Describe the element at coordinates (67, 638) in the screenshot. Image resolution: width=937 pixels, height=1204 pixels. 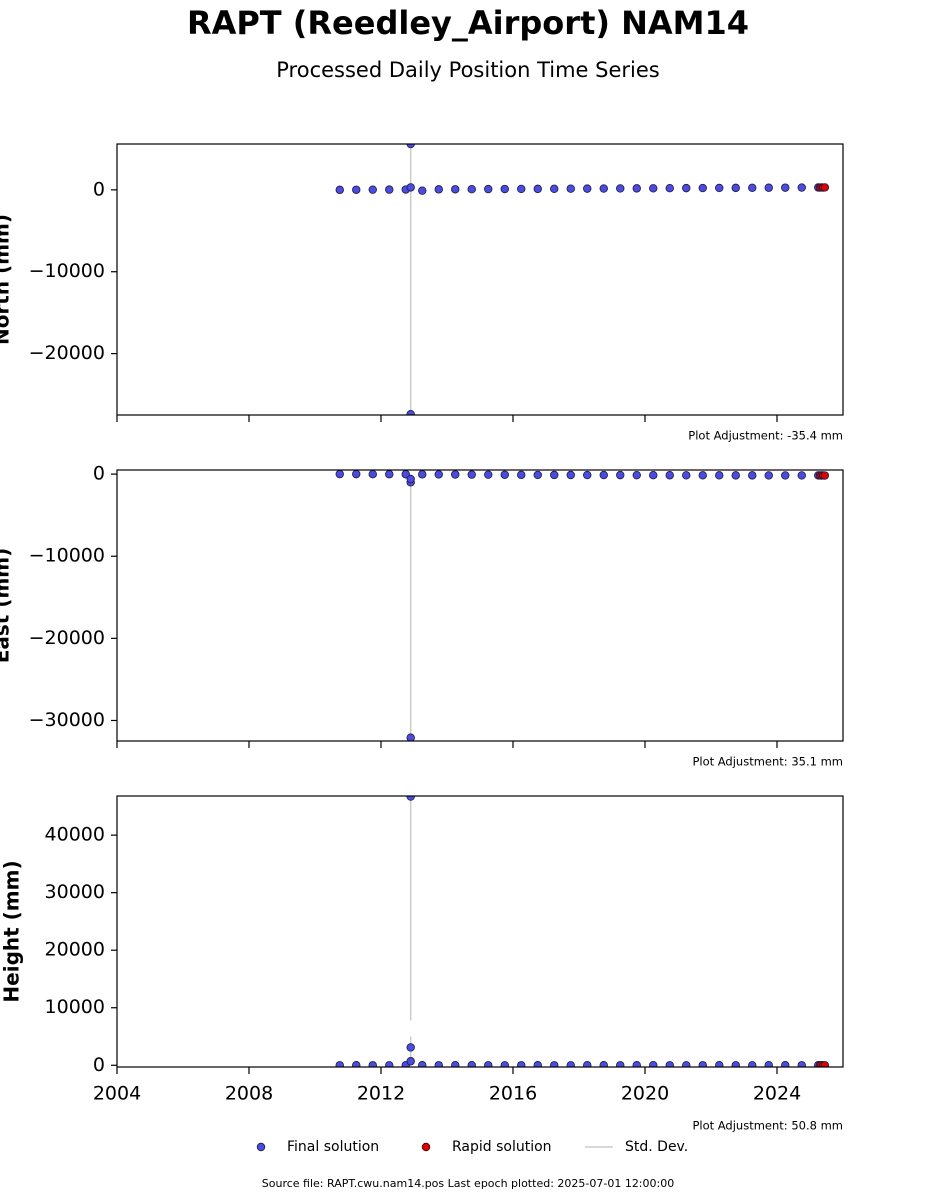
I see `y-tick-label: −20000` at that location.